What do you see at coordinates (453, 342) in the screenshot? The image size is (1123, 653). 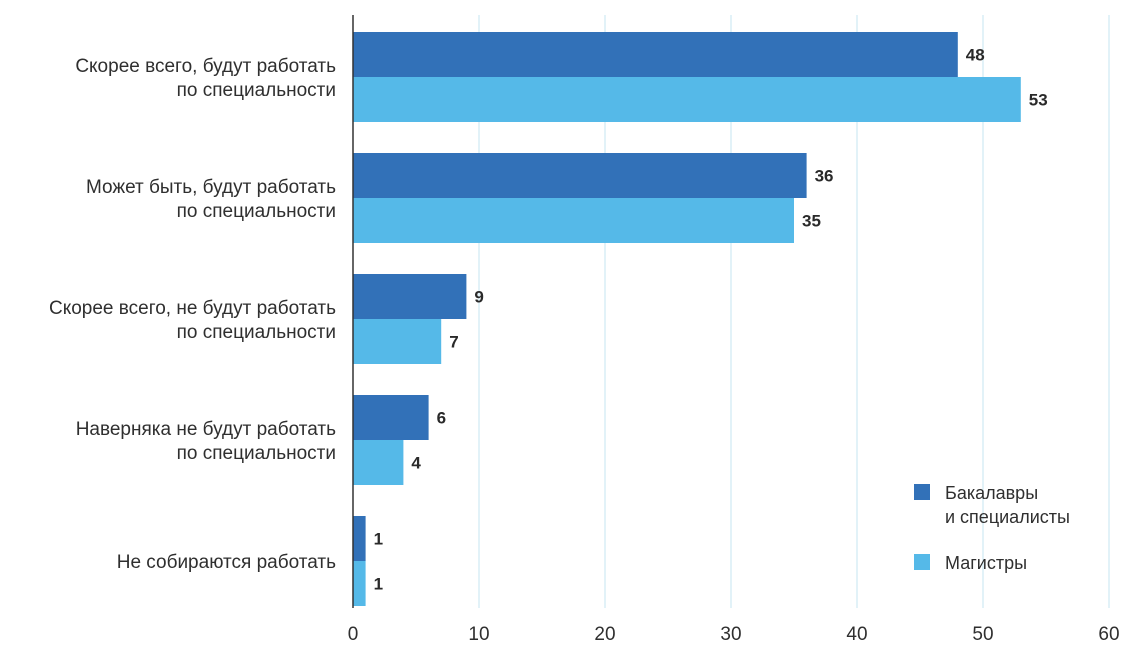 I see `bar-value-label: 7` at bounding box center [453, 342].